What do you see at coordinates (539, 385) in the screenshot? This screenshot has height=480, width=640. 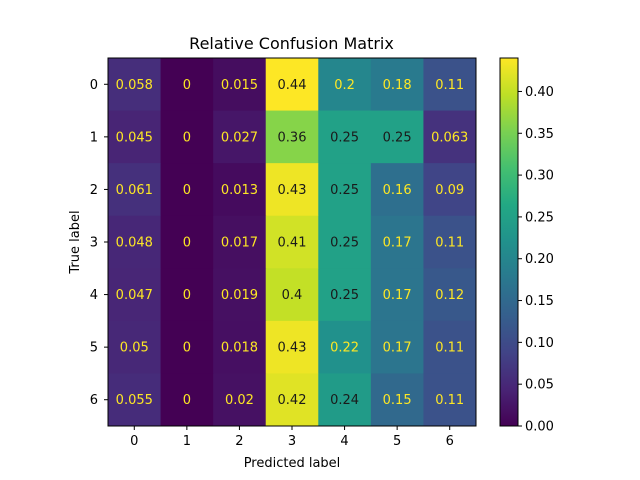 I see `colorbar-tick-label: 0.05` at bounding box center [539, 385].